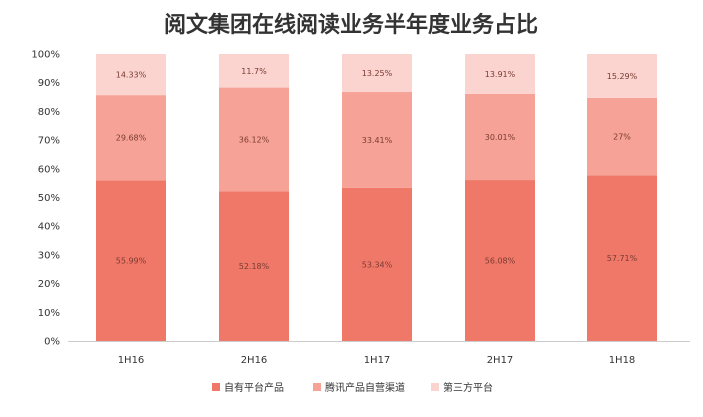  I want to click on chart-title: 阅文集团在线阅读业务半年度业务占比, so click(351, 25).